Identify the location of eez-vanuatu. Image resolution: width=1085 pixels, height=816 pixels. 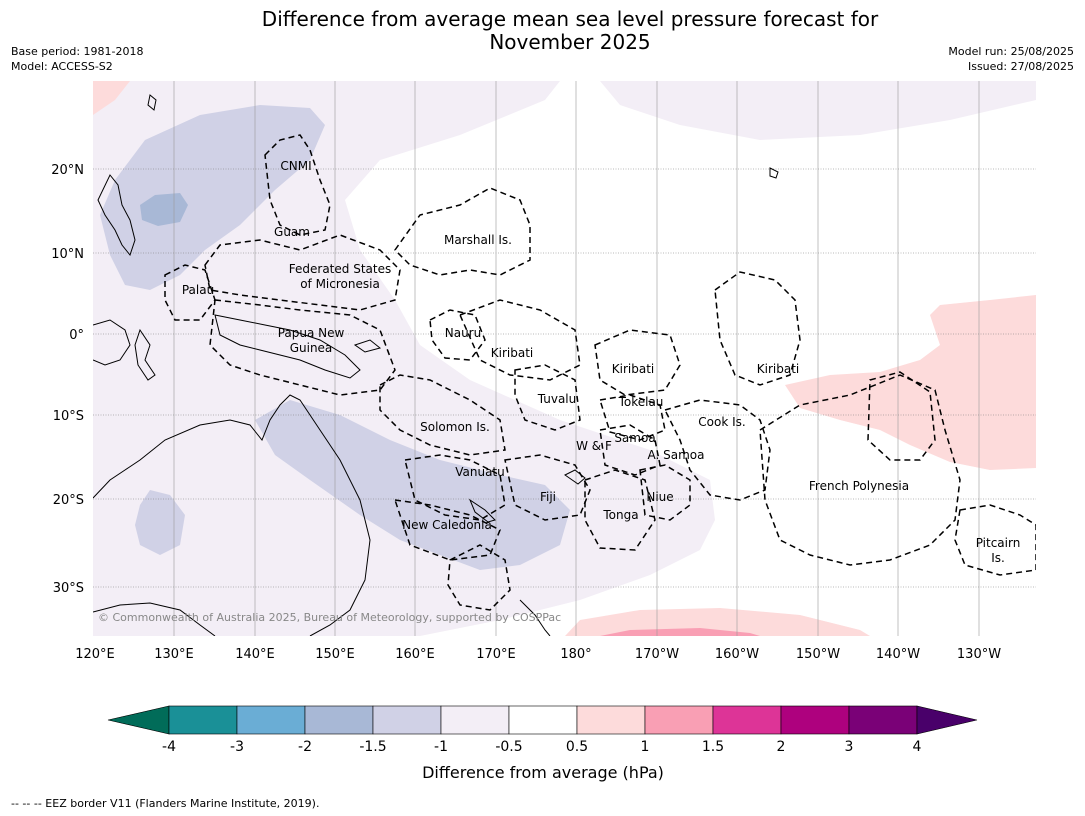
(455, 487).